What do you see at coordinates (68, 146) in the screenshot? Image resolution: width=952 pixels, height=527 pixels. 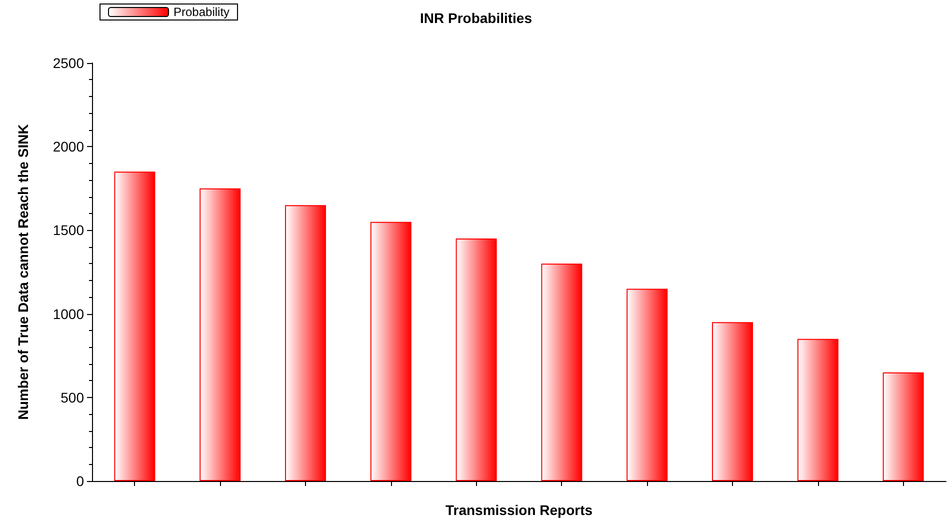 I see `y-tick-label: 2000` at bounding box center [68, 146].